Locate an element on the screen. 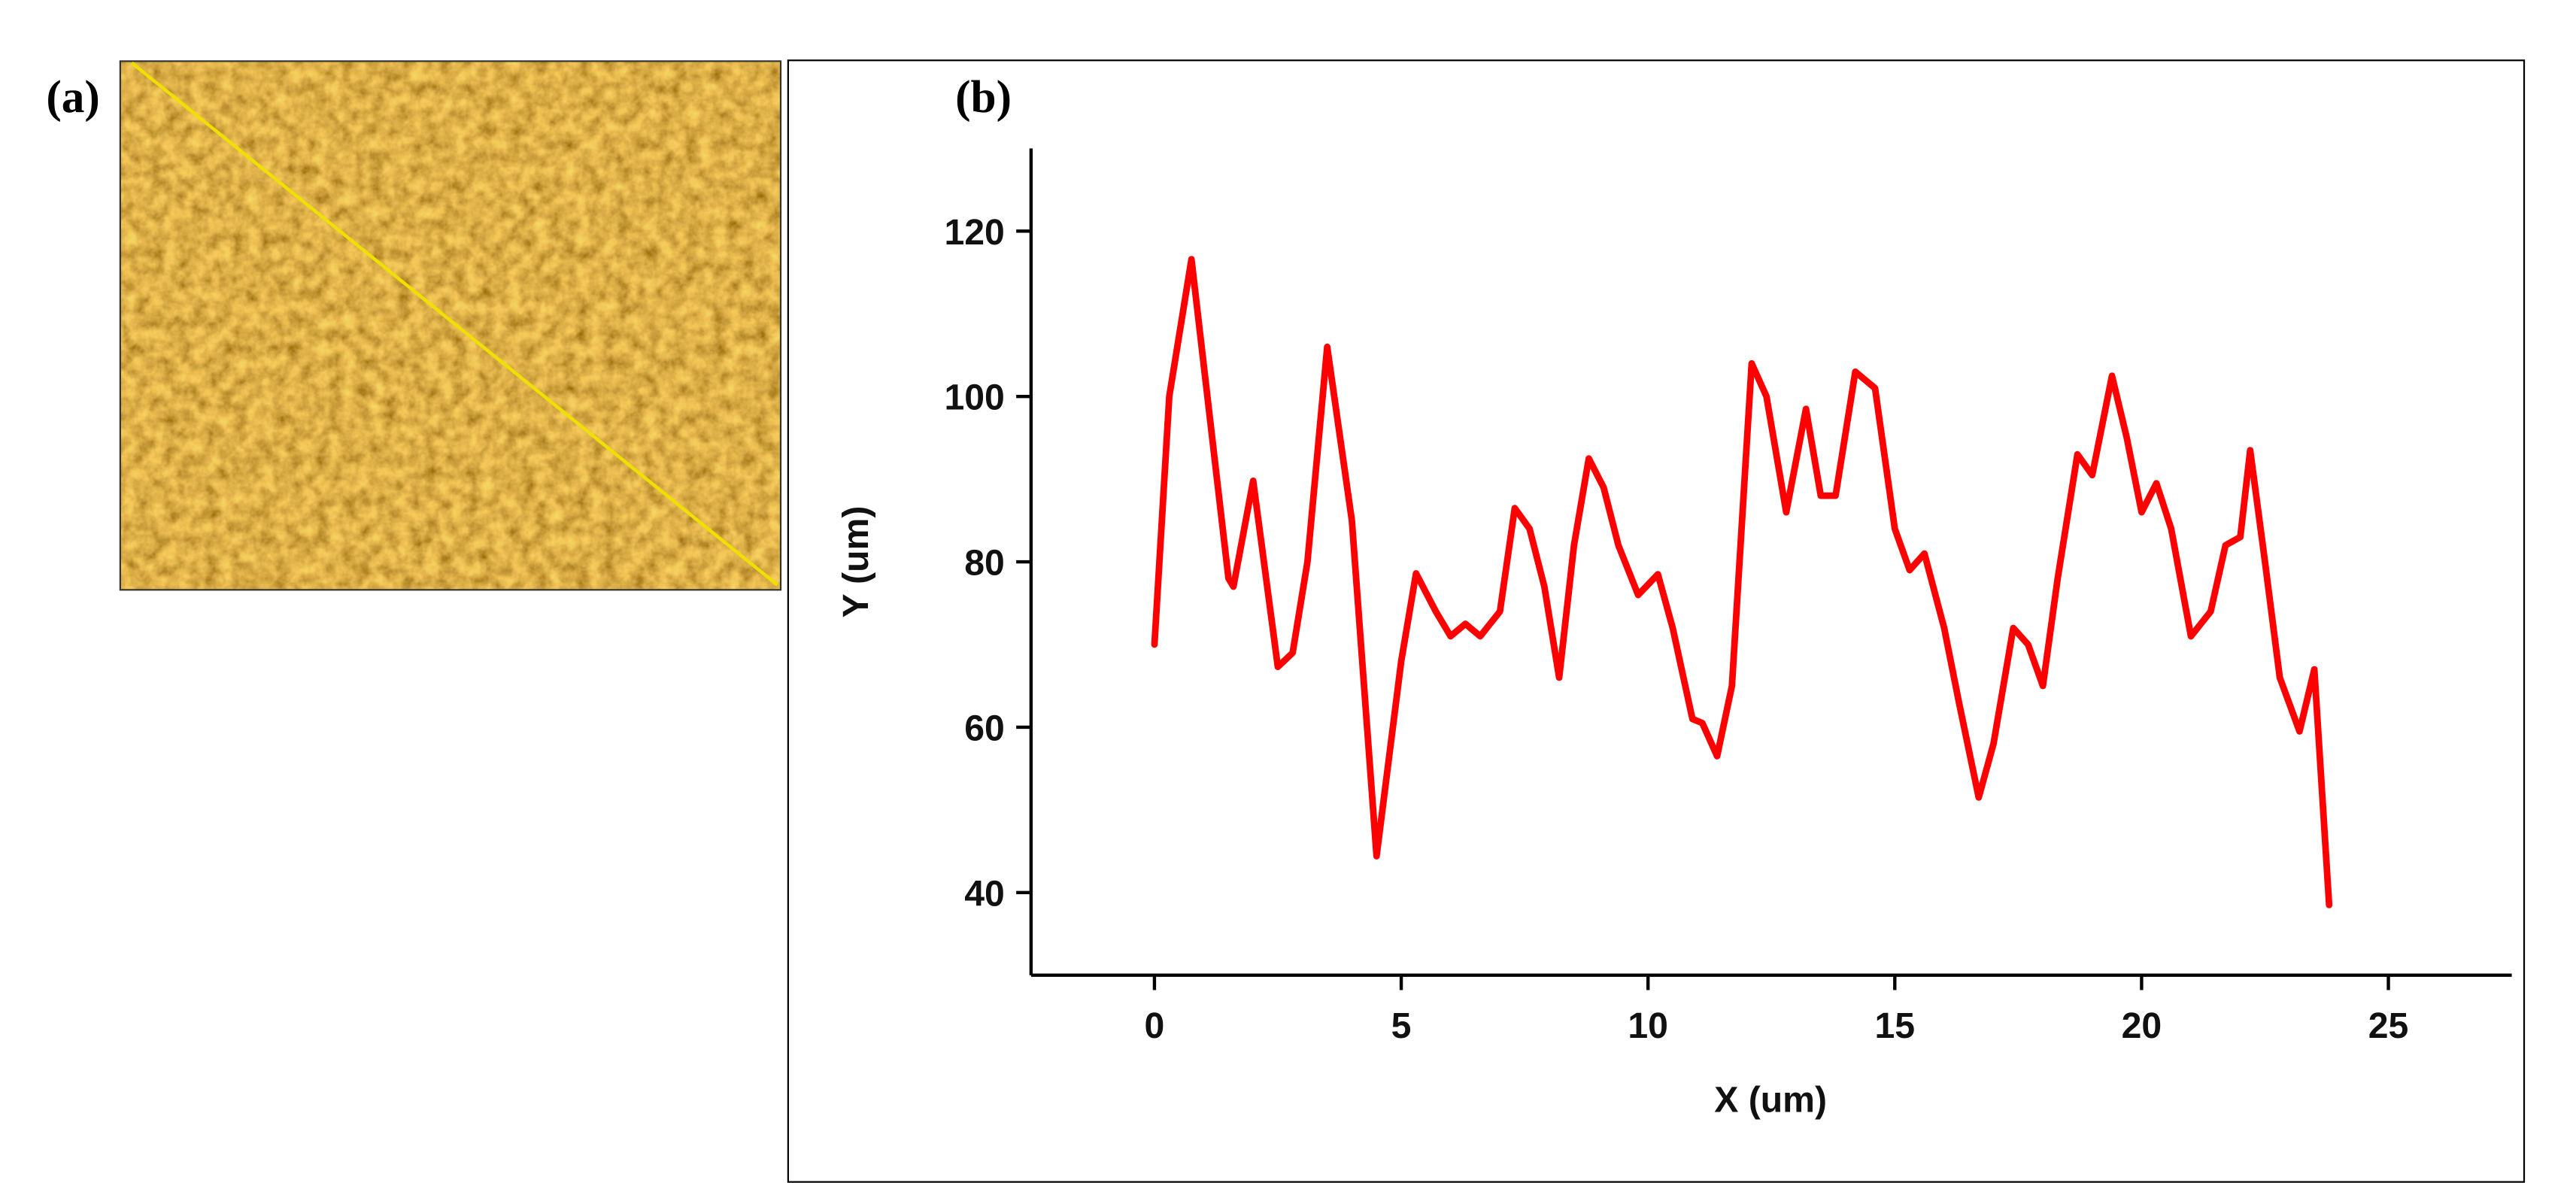 The width and height of the screenshot is (2576, 1183). x-tick-label: 20 is located at coordinates (2142, 1026).